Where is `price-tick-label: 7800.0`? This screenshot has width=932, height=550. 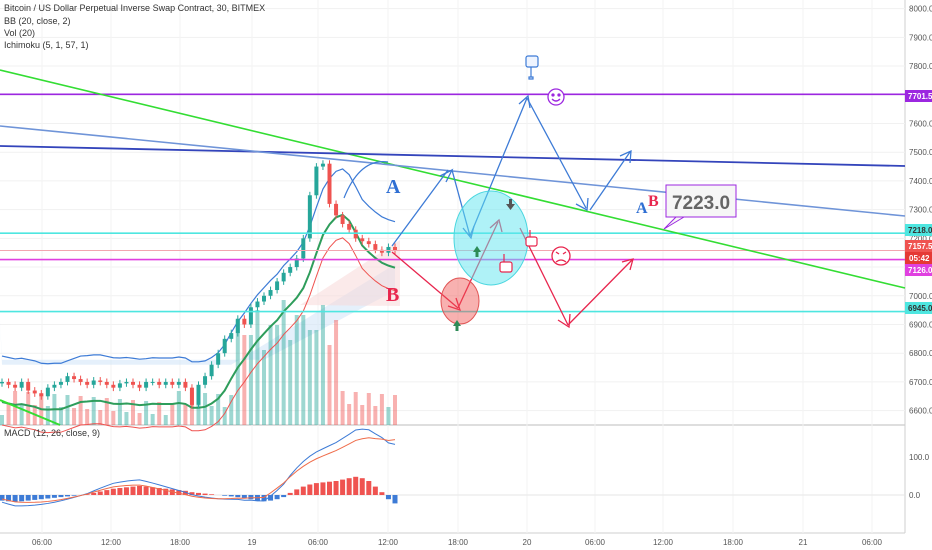
price-tick-label: 7800.0 is located at coordinates (920, 66).